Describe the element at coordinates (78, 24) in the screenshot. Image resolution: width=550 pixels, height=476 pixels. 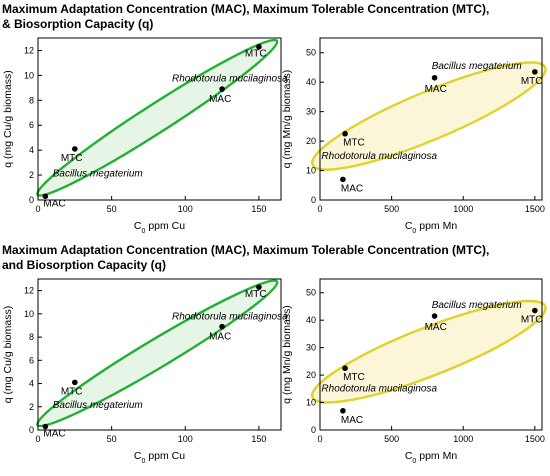
I see `figure-title-top-line2: & Biosorption Capacity (q)` at that location.